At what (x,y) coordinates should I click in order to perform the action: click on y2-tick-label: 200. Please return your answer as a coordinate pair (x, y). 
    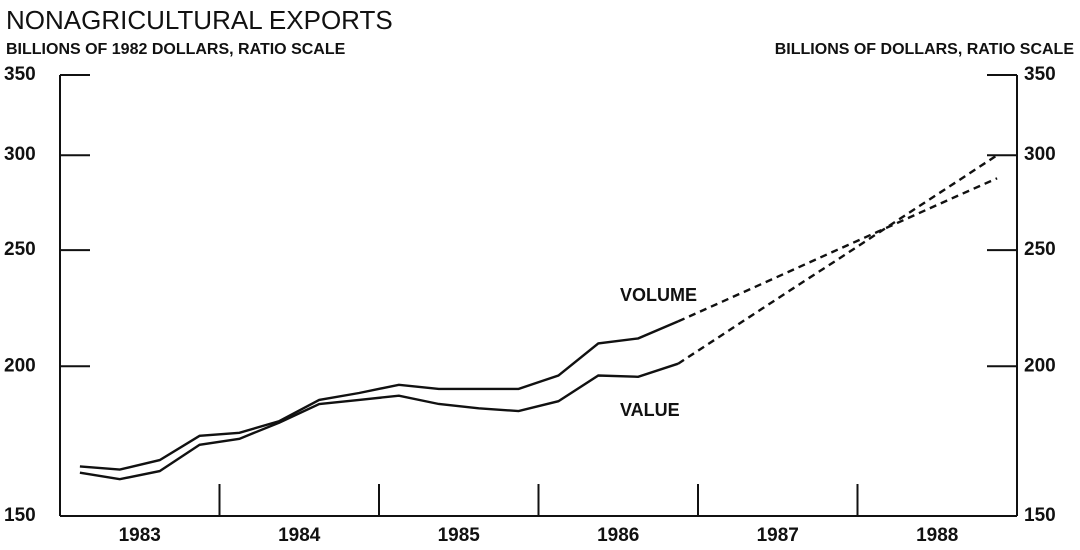
    Looking at the image, I should click on (1040, 365).